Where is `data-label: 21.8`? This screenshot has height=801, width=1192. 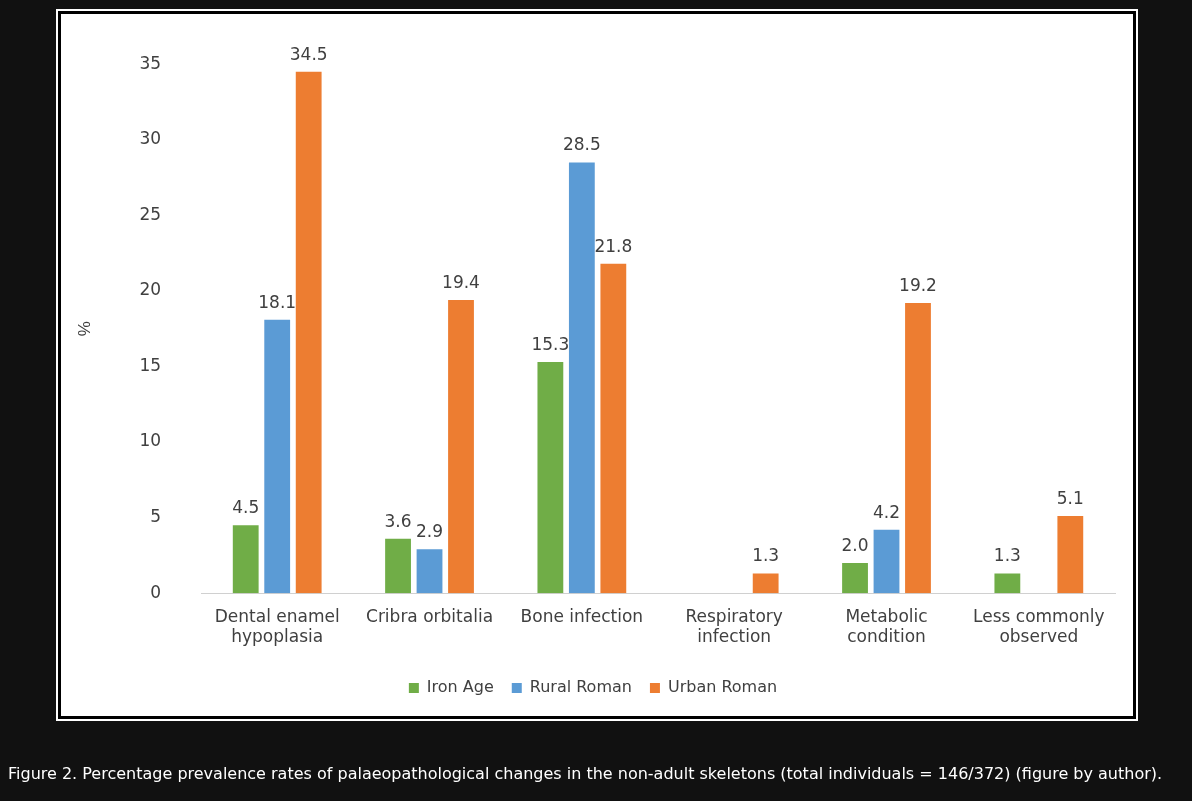 data-label: 21.8 is located at coordinates (613, 245).